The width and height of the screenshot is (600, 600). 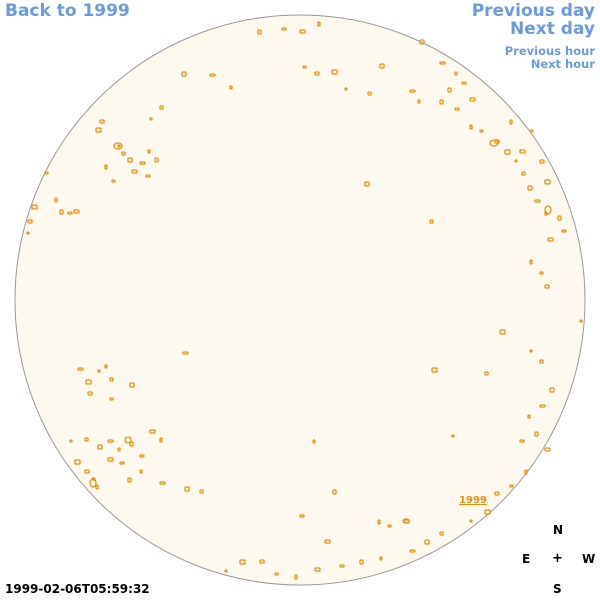 I want to click on compass-east-label: E, so click(x=526, y=559).